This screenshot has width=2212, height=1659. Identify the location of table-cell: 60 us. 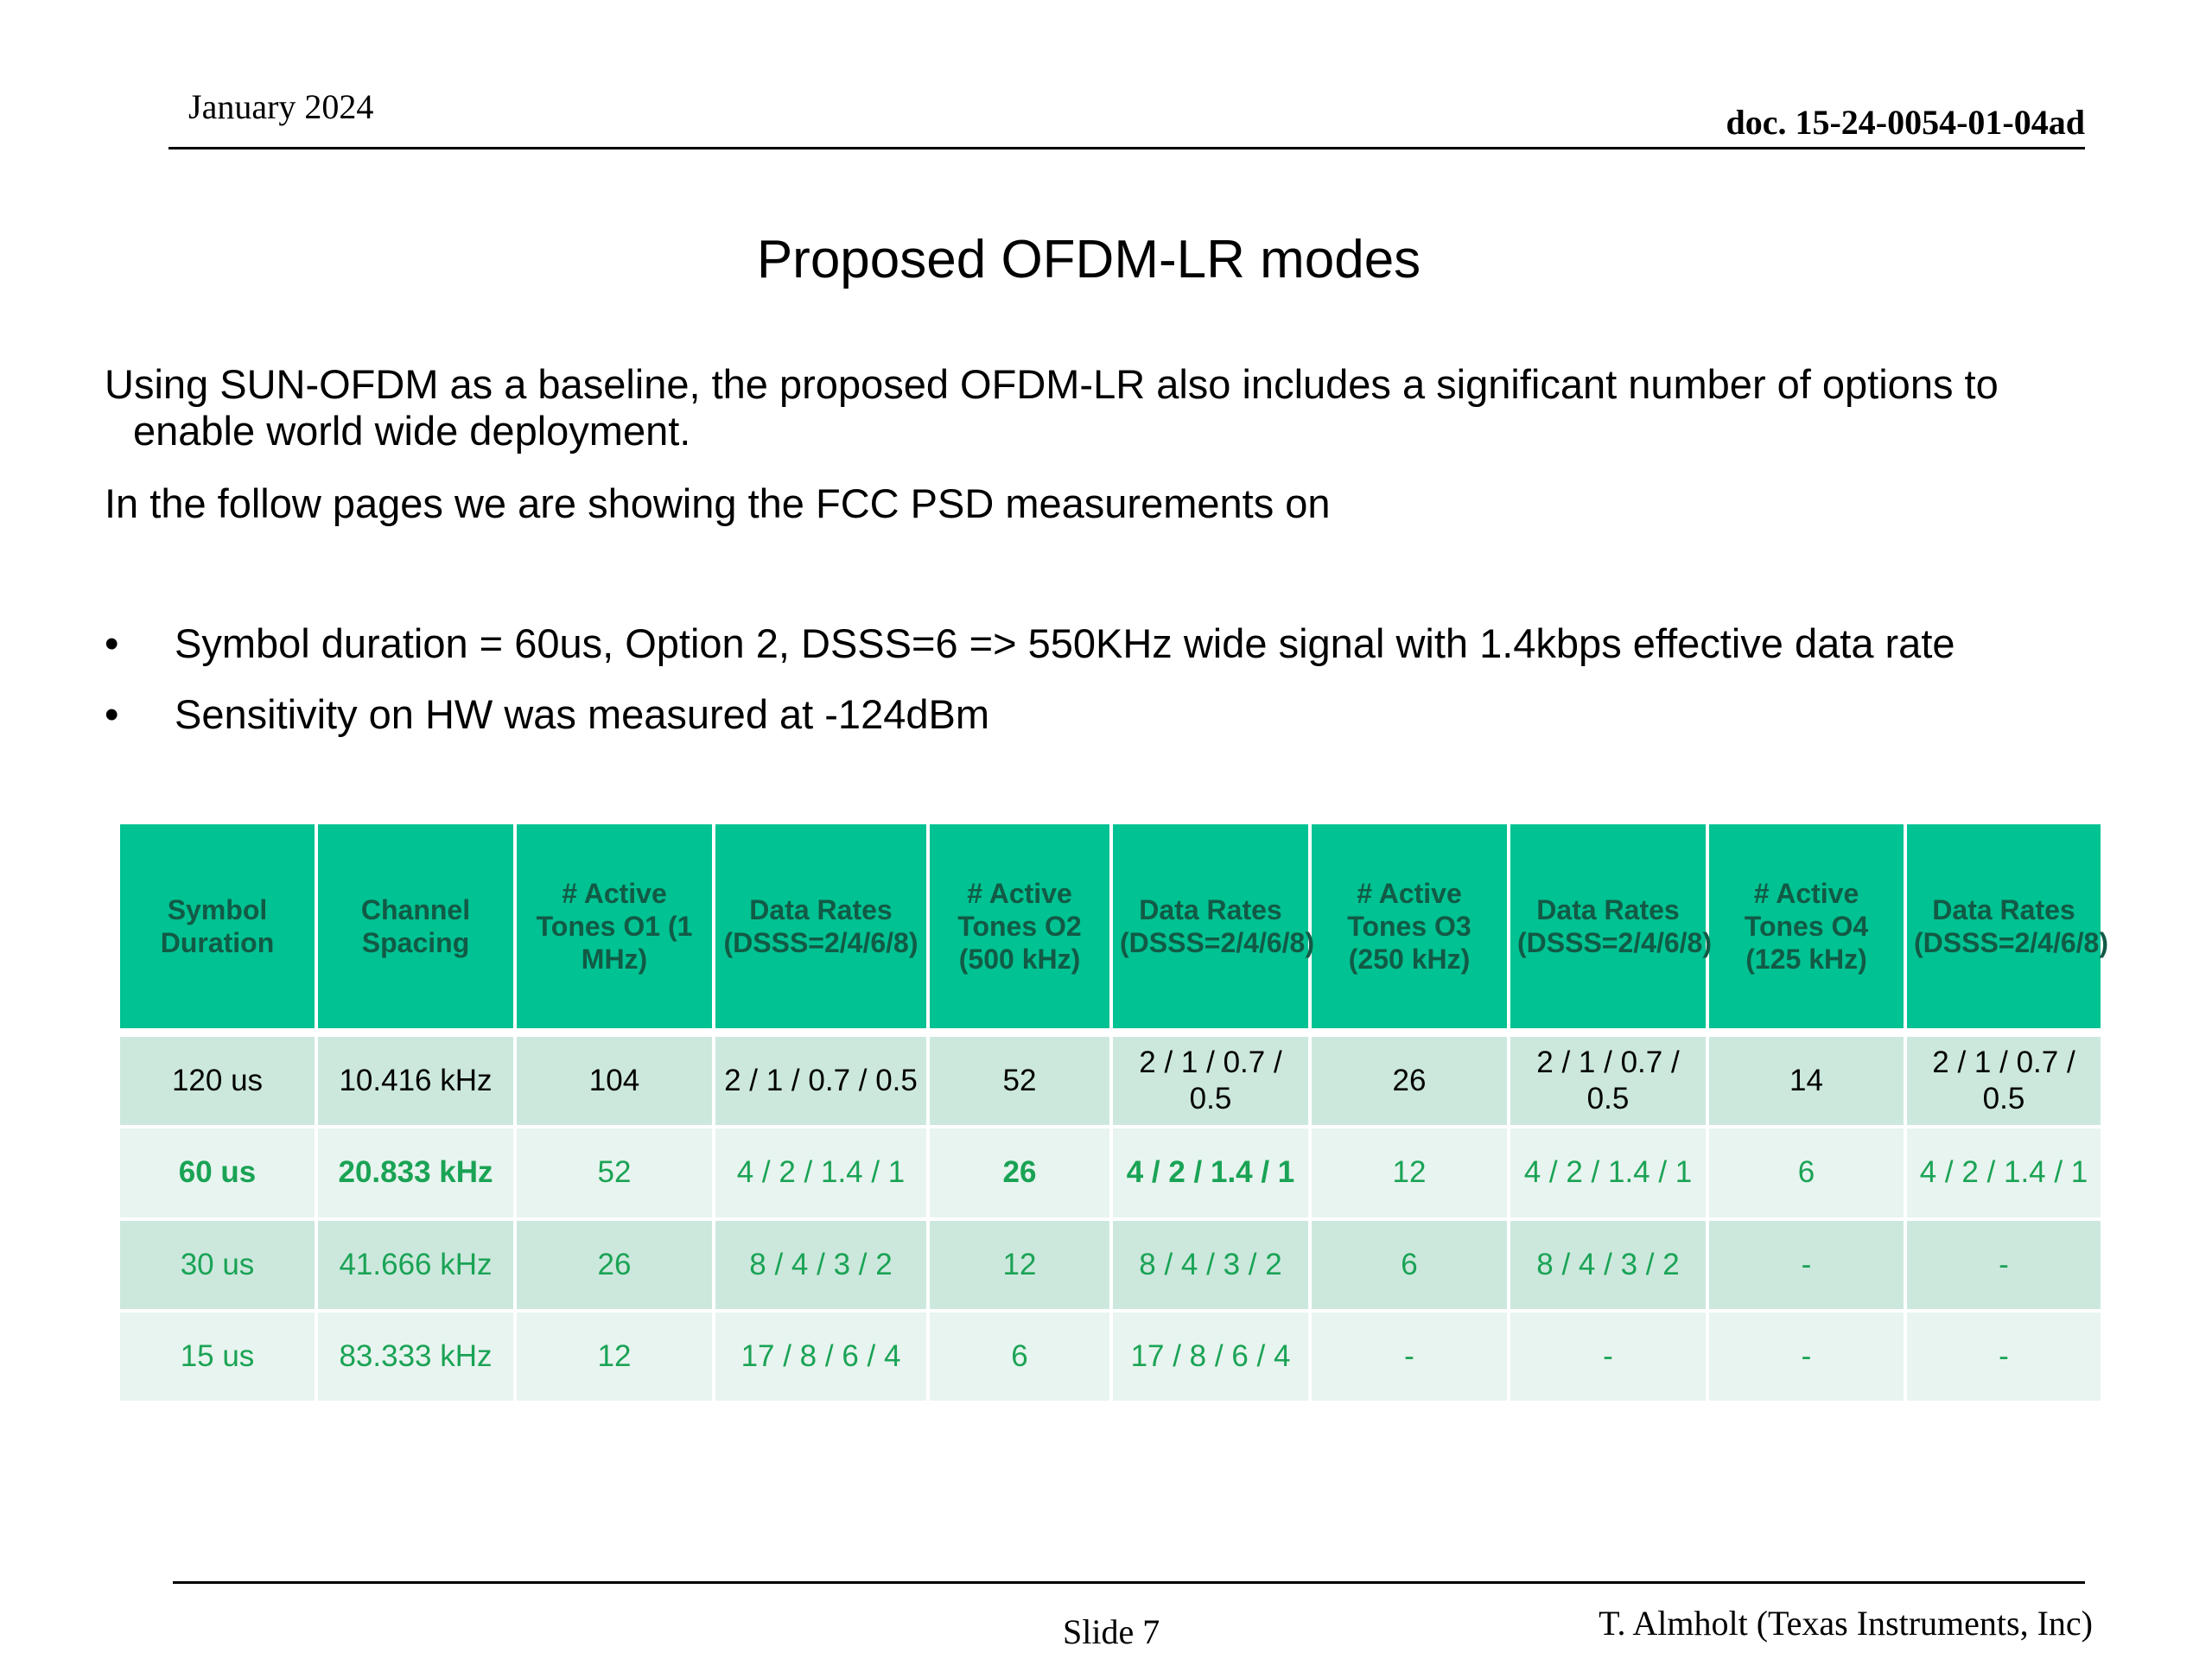
(217, 1173).